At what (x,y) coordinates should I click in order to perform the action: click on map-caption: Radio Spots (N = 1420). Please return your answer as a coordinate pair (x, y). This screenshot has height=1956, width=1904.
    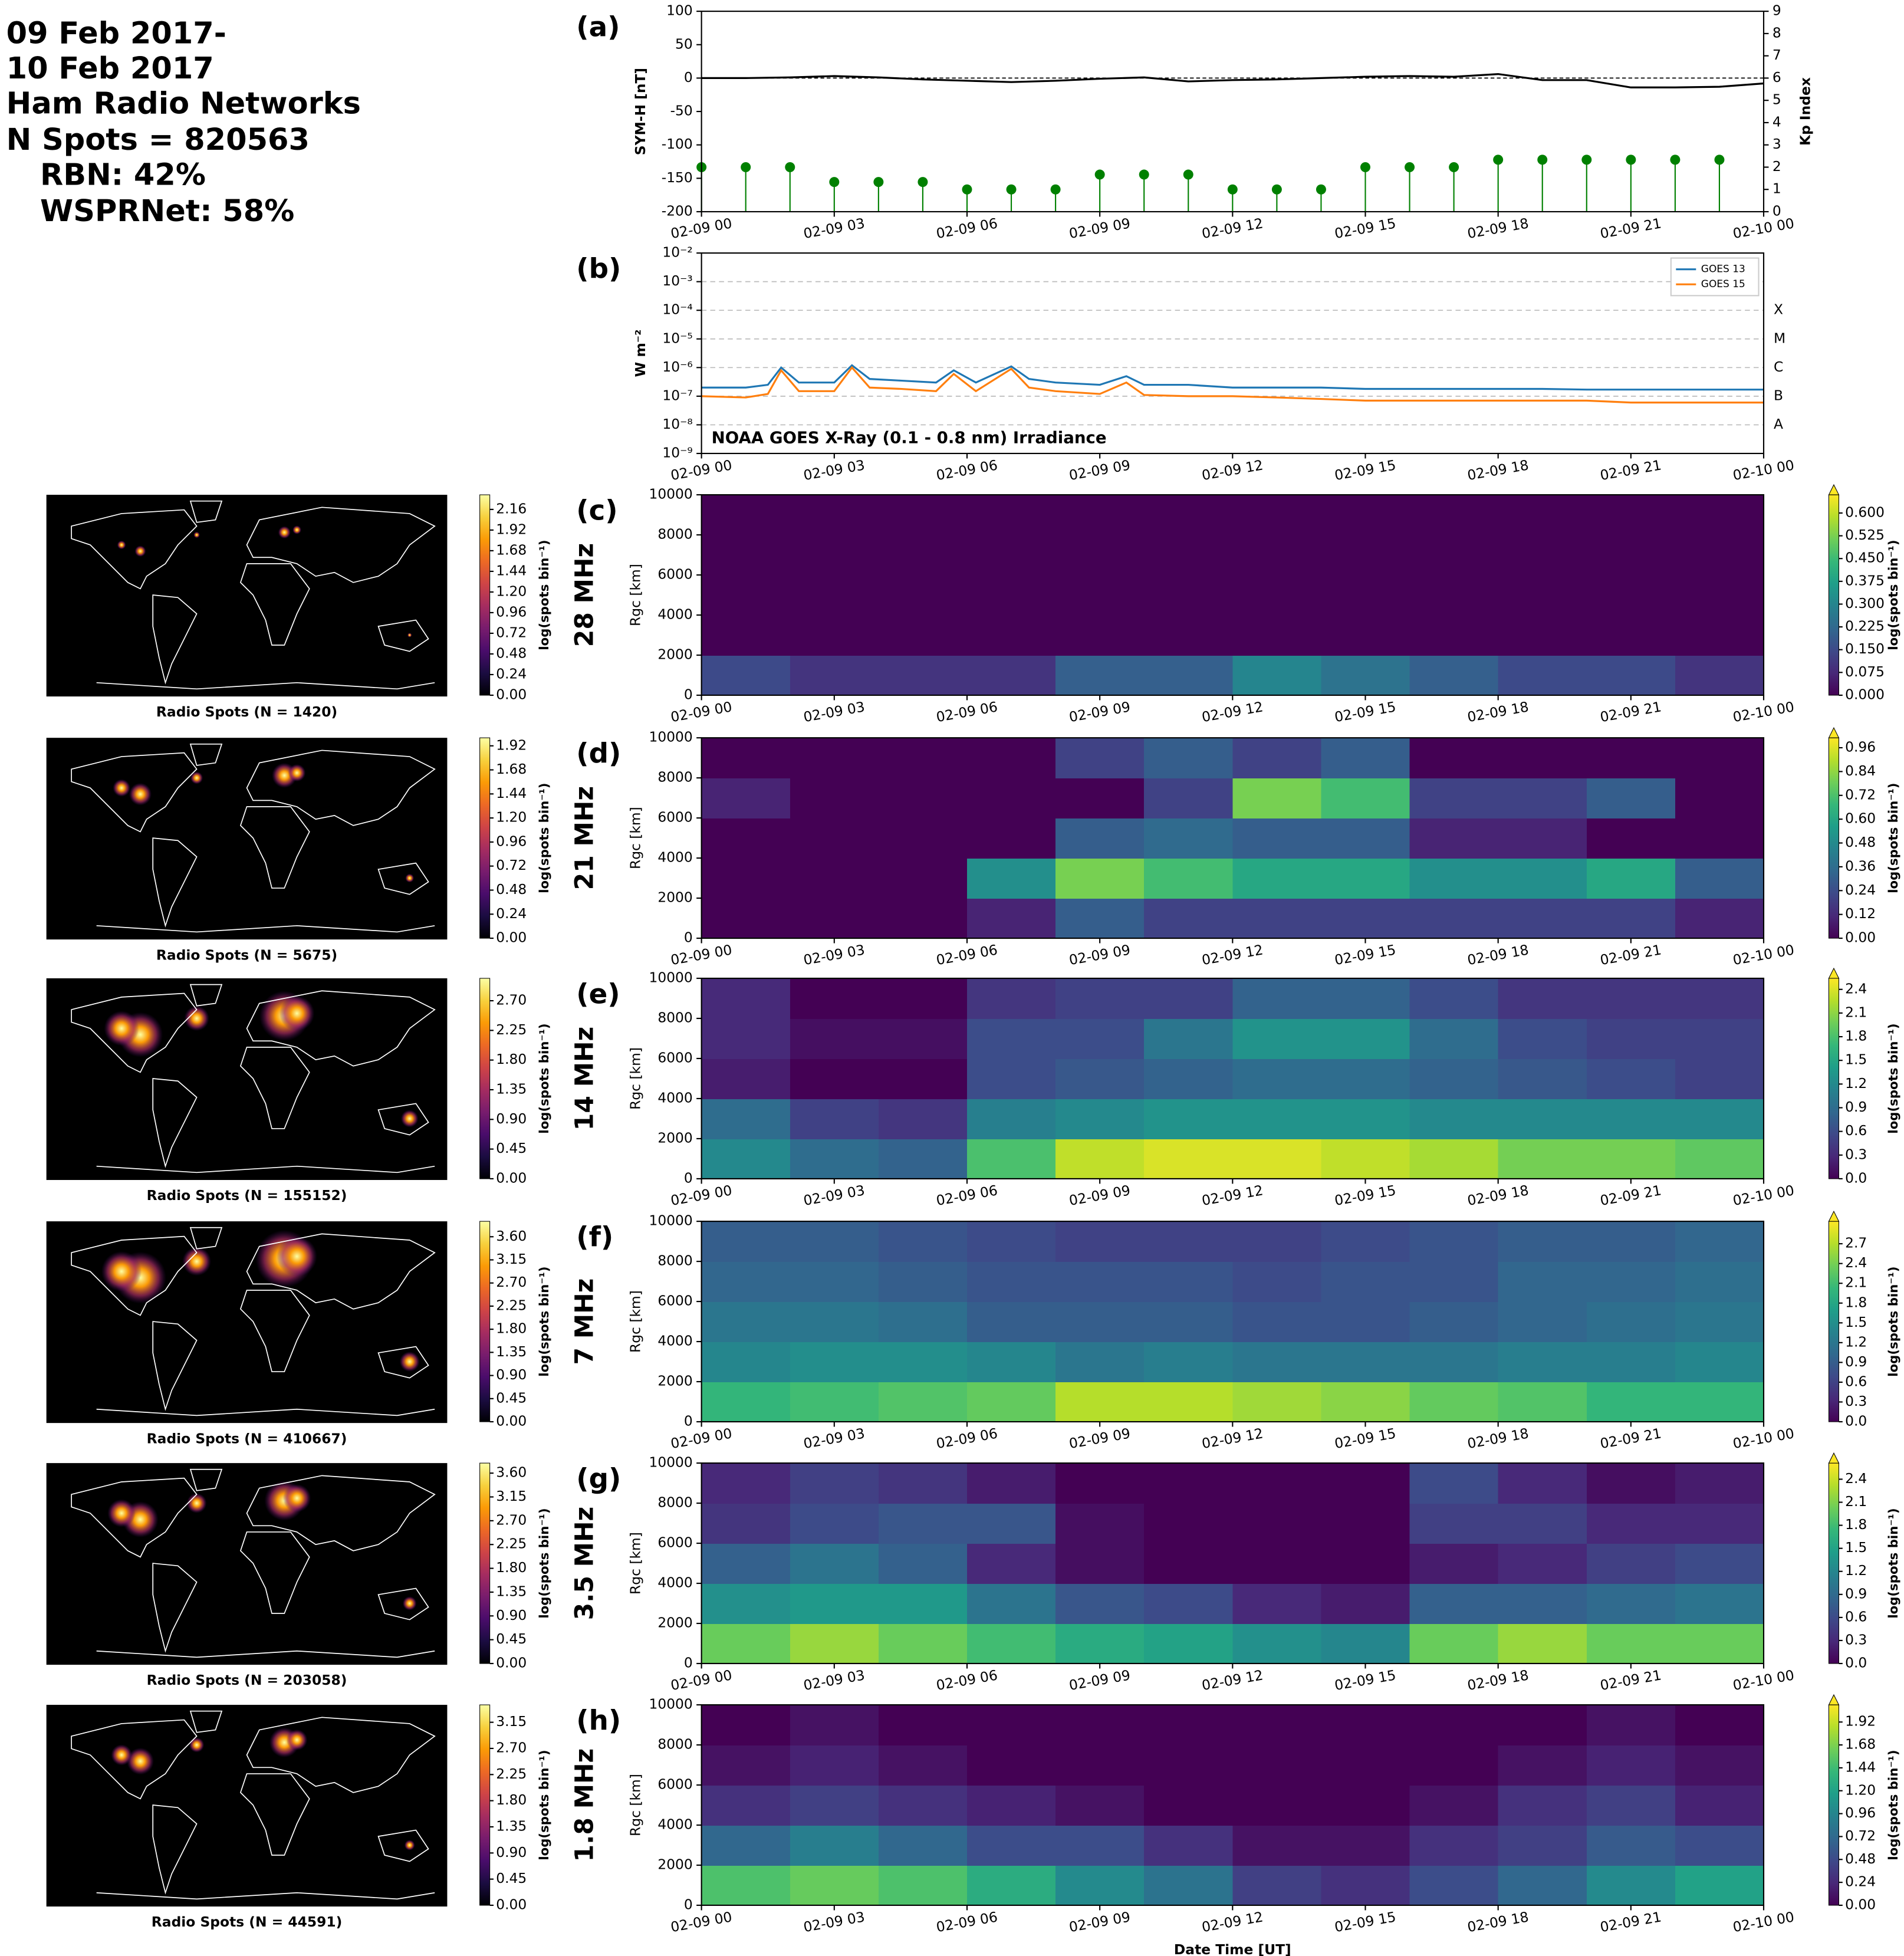
    Looking at the image, I should click on (246, 711).